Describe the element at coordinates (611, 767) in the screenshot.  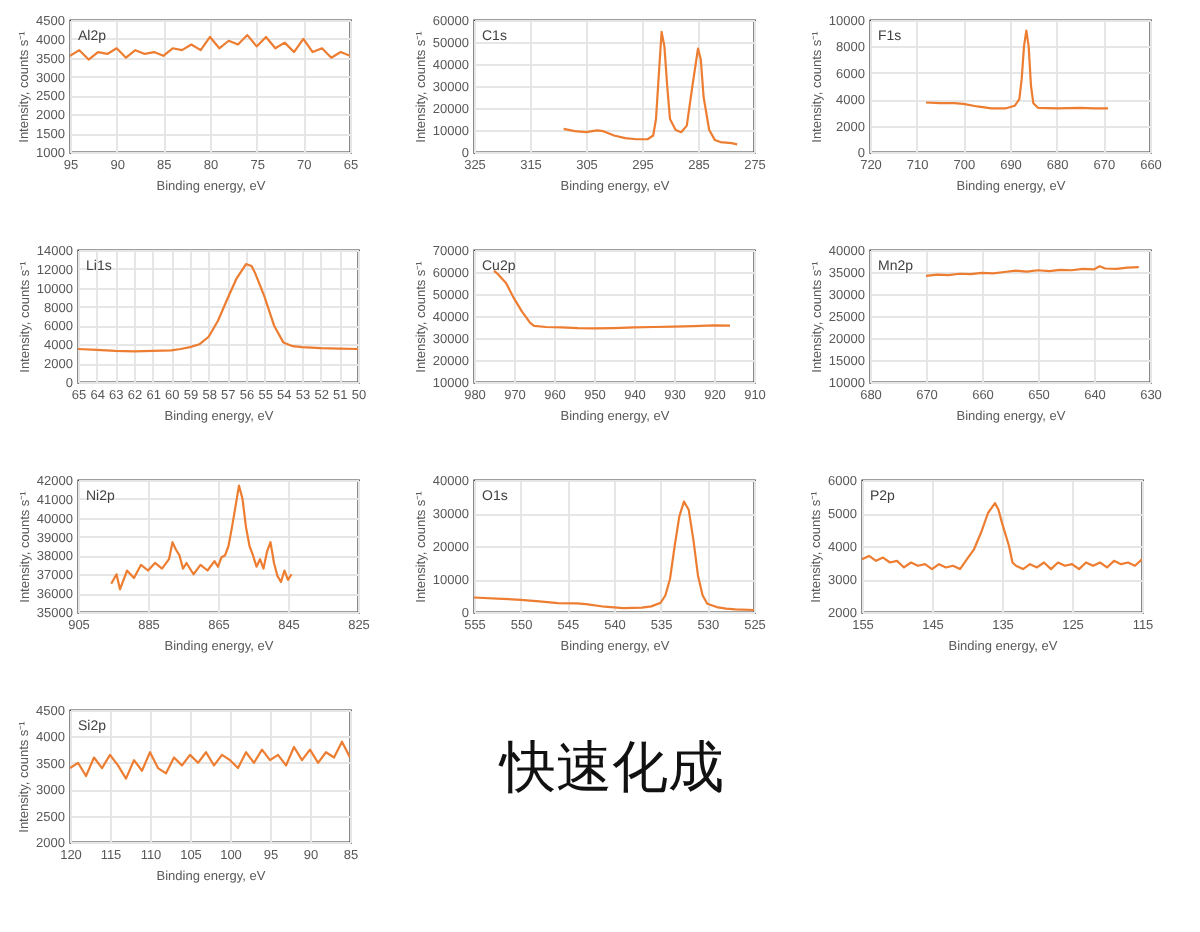
I see `text: 快速化成` at that location.